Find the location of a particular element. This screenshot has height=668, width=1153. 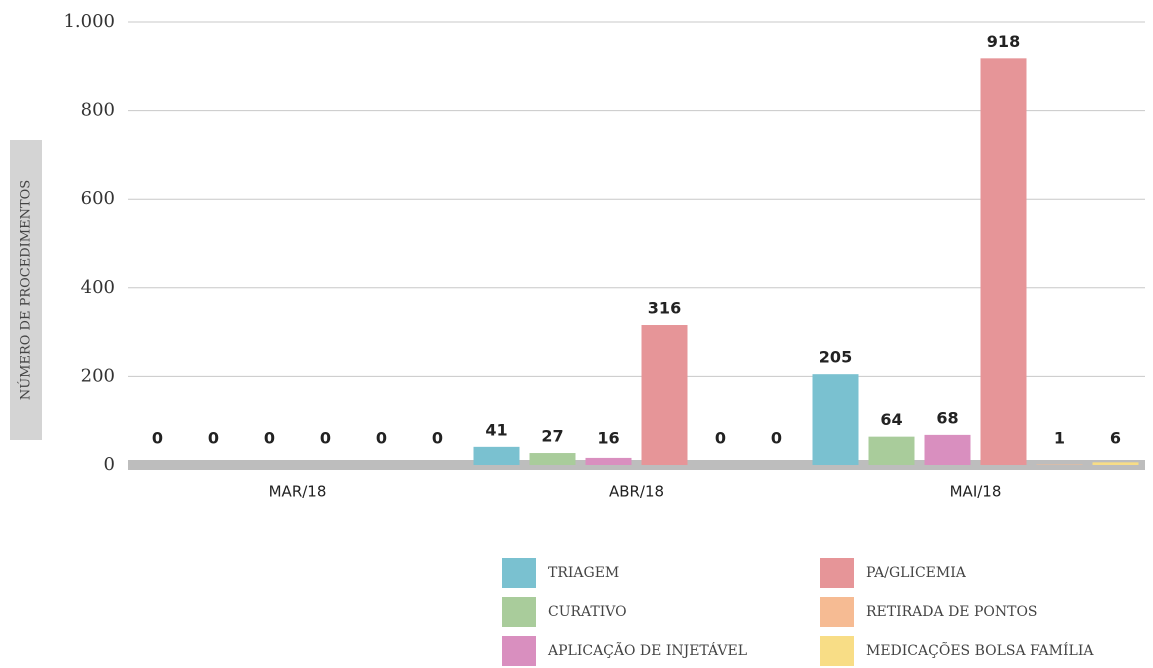

y-tick-label: 0 is located at coordinates (109, 464).